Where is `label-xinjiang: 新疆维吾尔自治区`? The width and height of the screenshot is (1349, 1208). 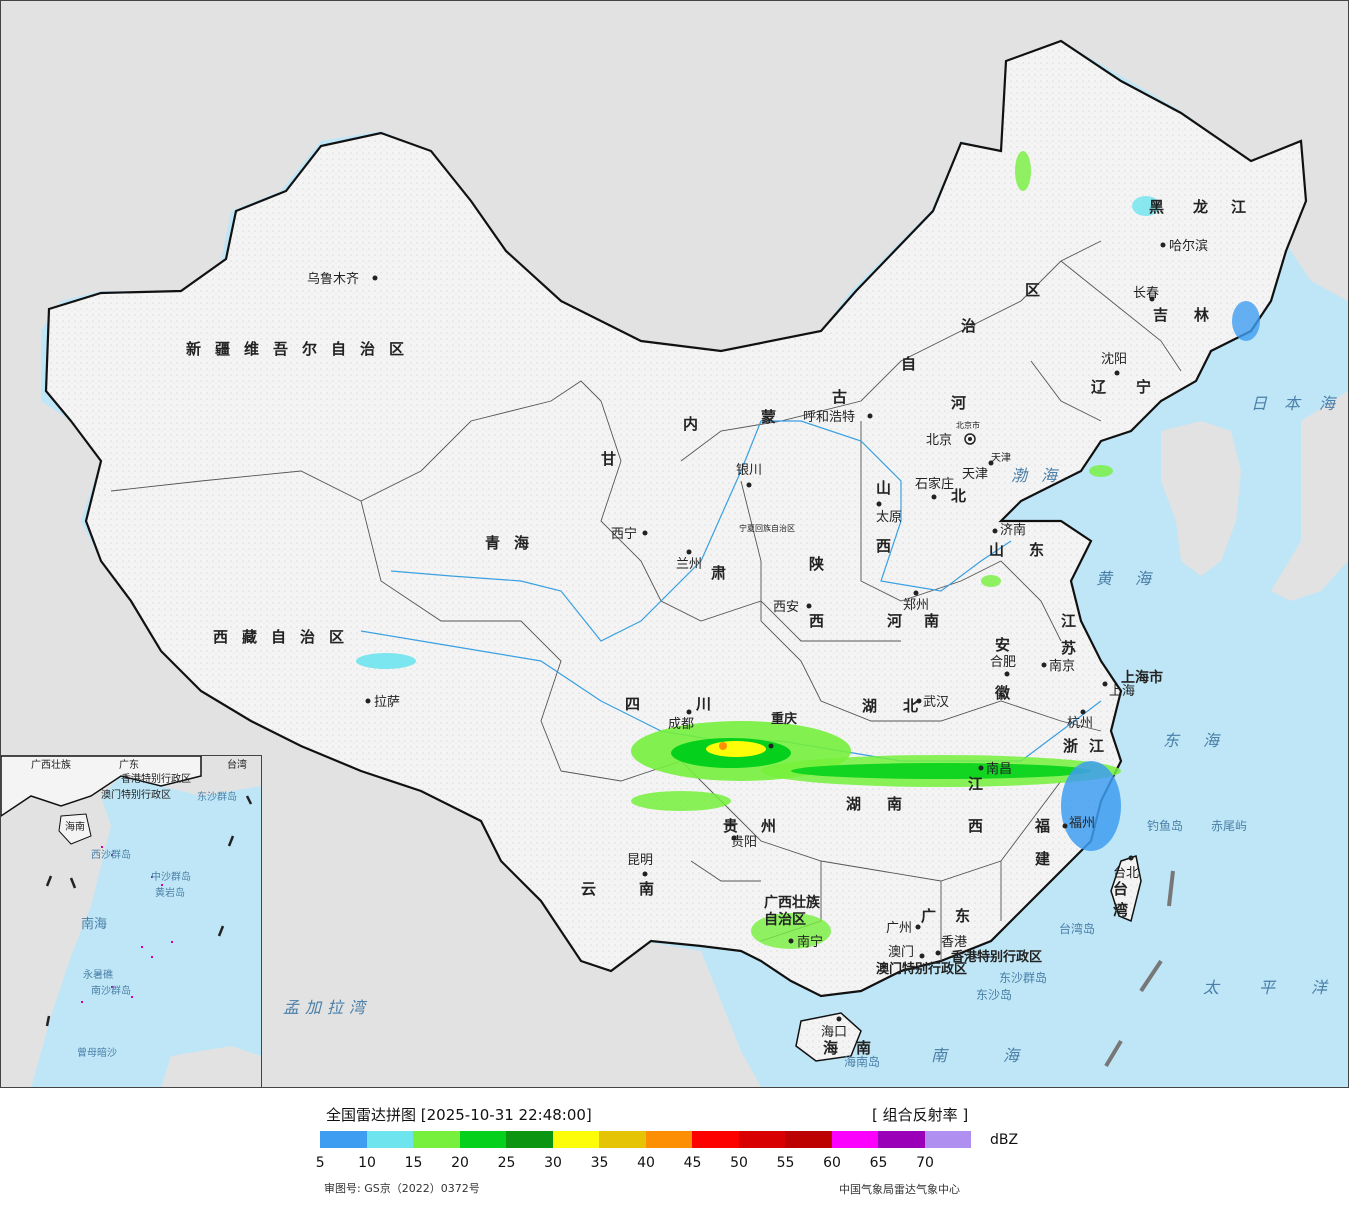 label-xinjiang: 新疆维吾尔自治区 is located at coordinates (302, 349).